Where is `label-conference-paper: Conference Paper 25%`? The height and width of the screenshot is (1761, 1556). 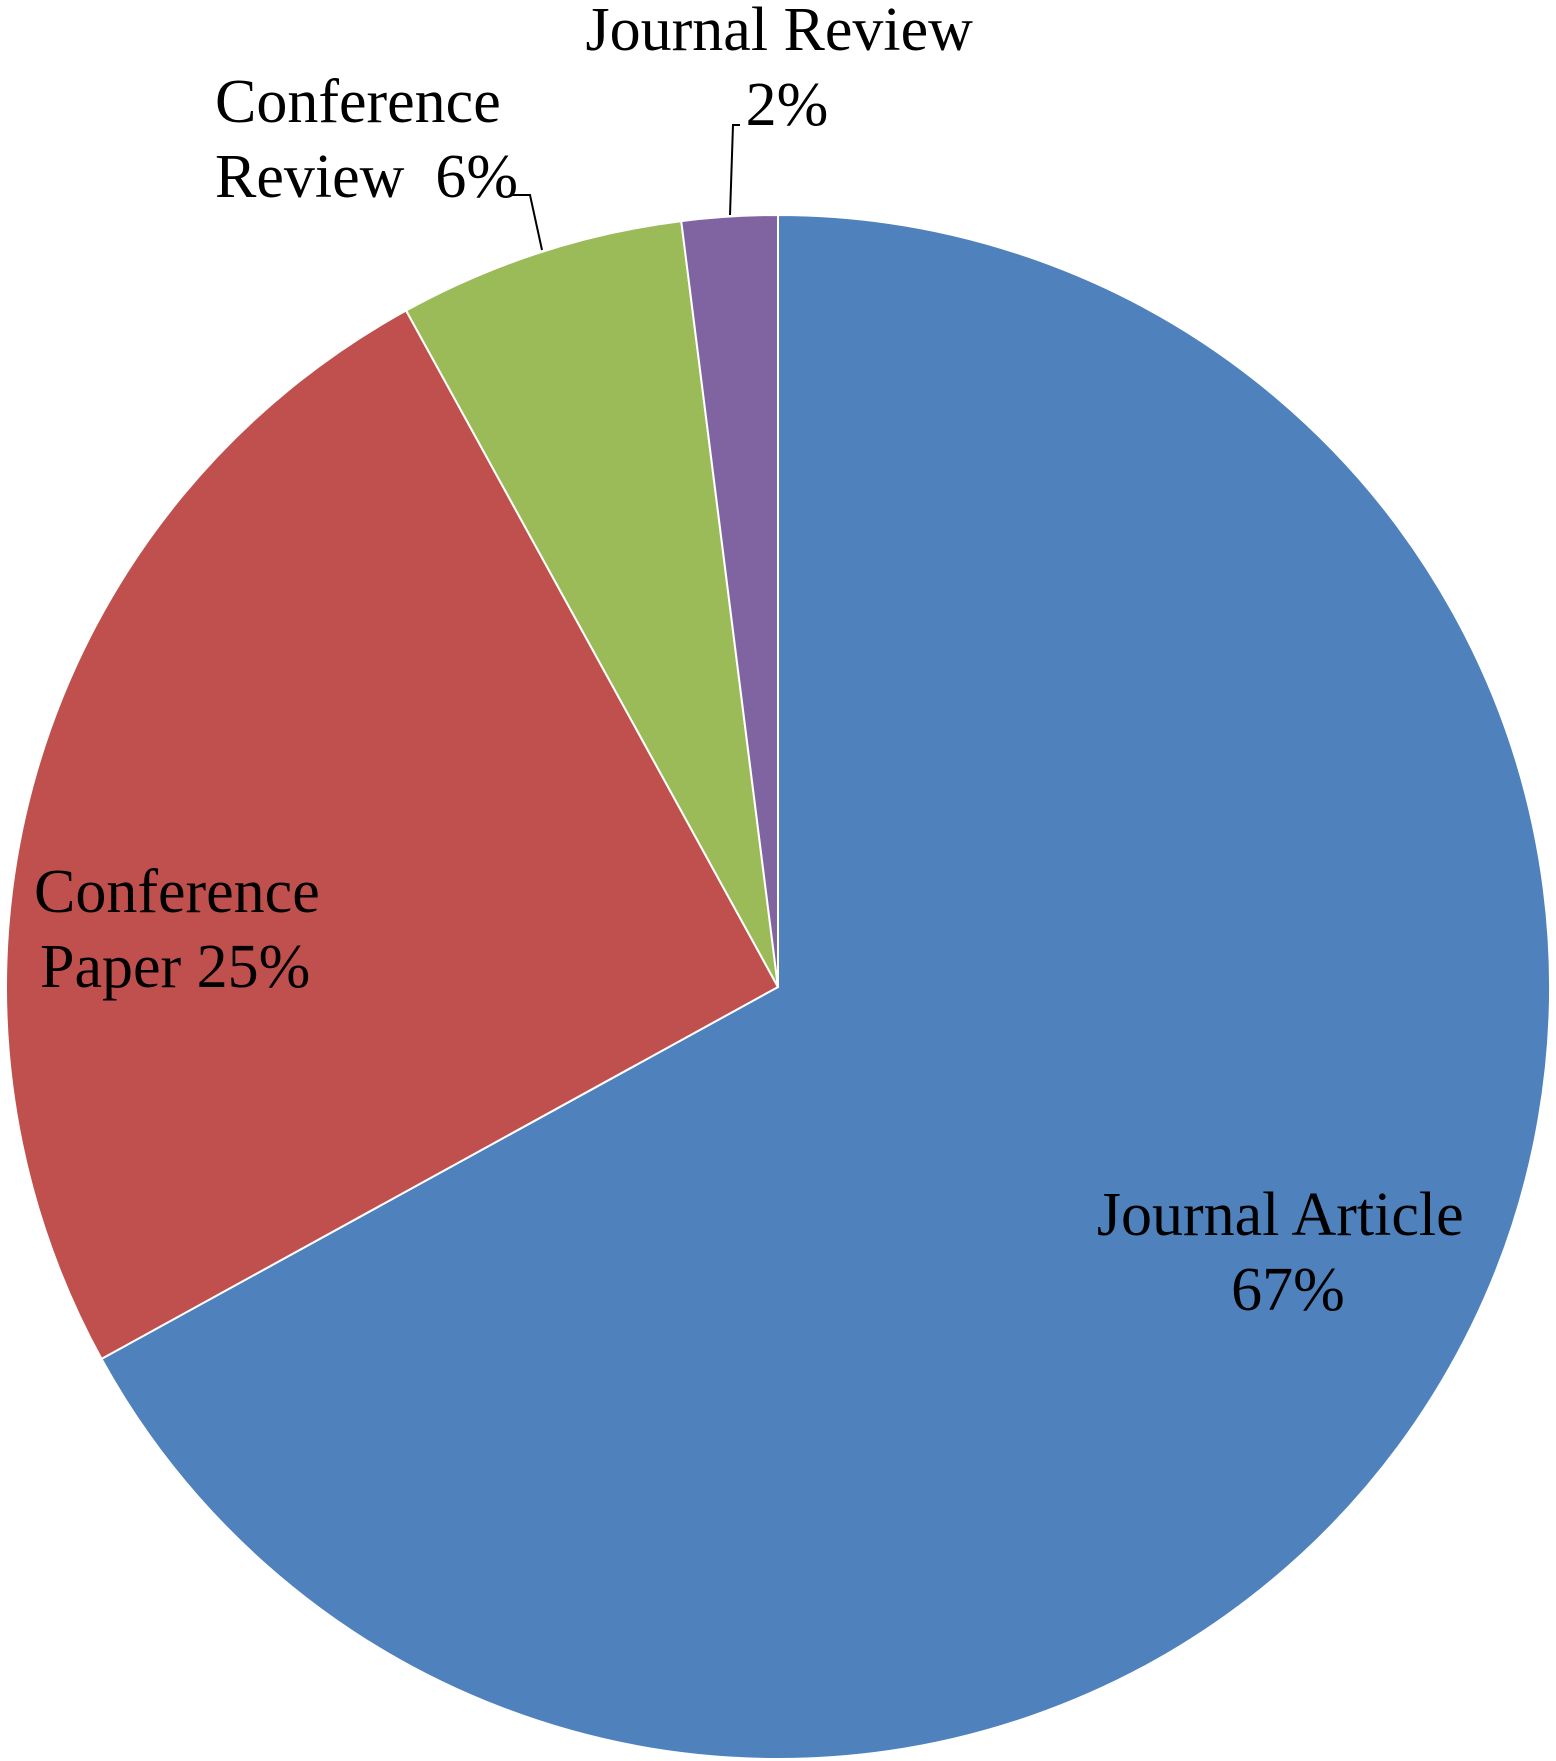 label-conference-paper: Conference Paper 25% is located at coordinates (184, 929).